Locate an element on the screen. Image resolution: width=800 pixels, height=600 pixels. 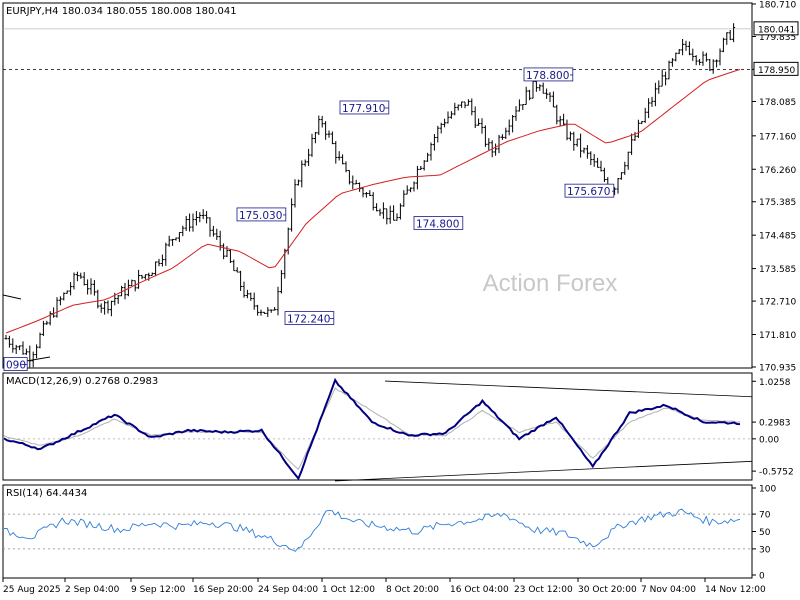
price-annotation: 175.030 is located at coordinates (260, 216).